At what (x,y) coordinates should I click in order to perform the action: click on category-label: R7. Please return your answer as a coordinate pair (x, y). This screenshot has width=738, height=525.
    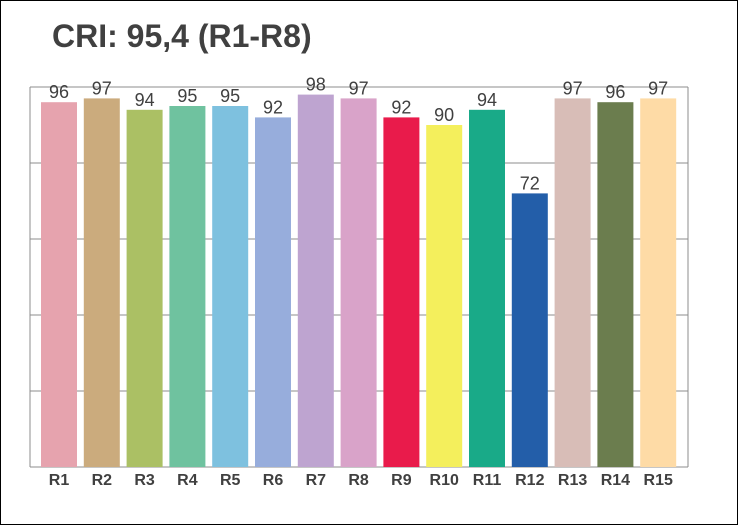
    Looking at the image, I should click on (316, 480).